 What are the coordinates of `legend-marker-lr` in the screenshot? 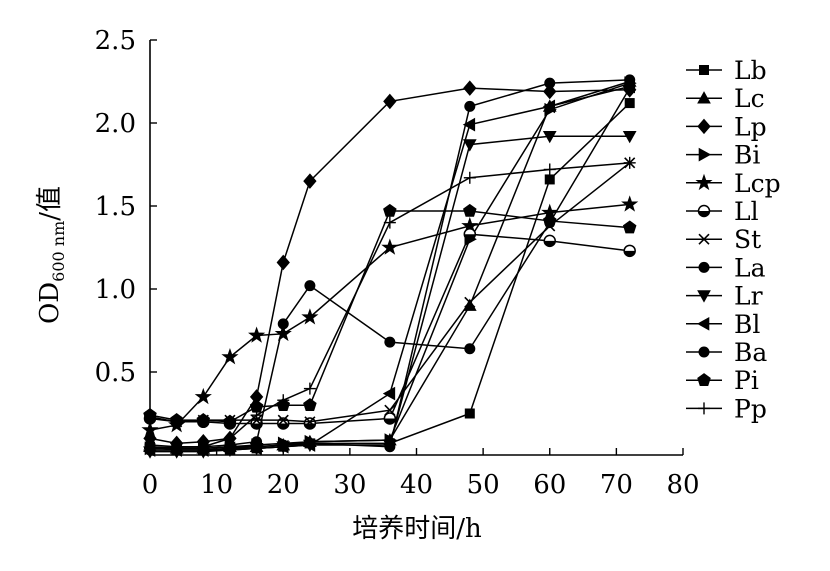 It's located at (704, 296).